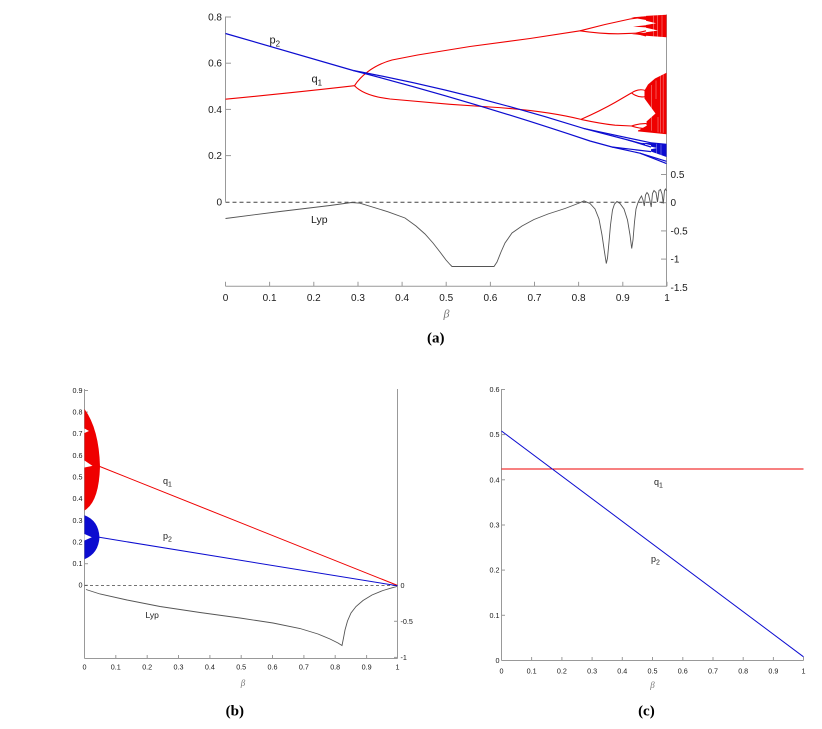  Describe the element at coordinates (436, 339) in the screenshot. I see `svg-text: (a)` at that location.